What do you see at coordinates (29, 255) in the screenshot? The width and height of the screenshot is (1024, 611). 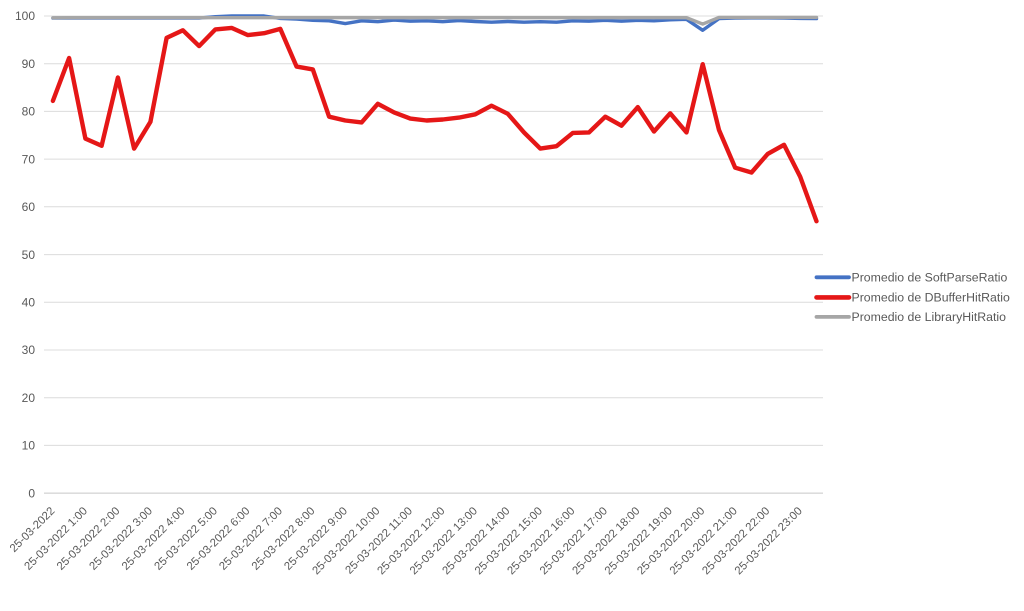 I see `svg-text: 50` at bounding box center [29, 255].